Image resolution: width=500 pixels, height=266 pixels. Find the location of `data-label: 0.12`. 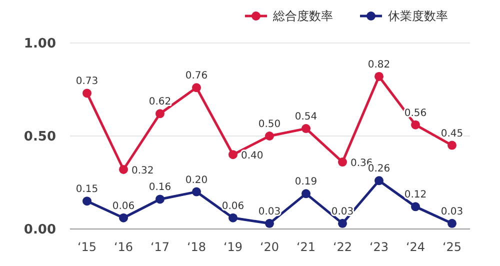

data-label: 0.12 is located at coordinates (415, 195).